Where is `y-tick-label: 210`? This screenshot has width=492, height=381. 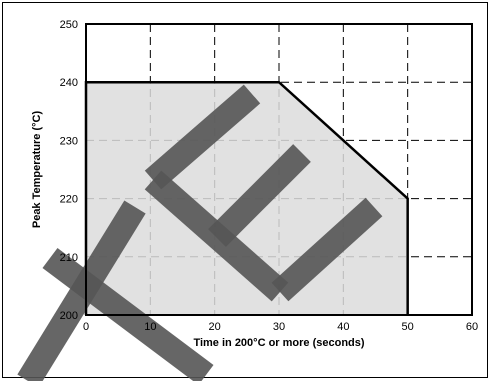
y-tick-label: 210 is located at coordinates (69, 258).